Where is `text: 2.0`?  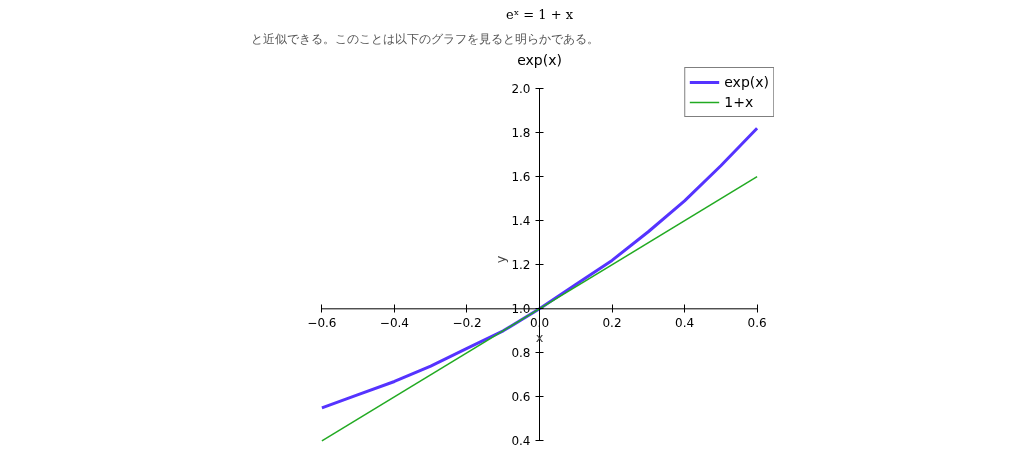
text: 2.0 is located at coordinates (521, 89).